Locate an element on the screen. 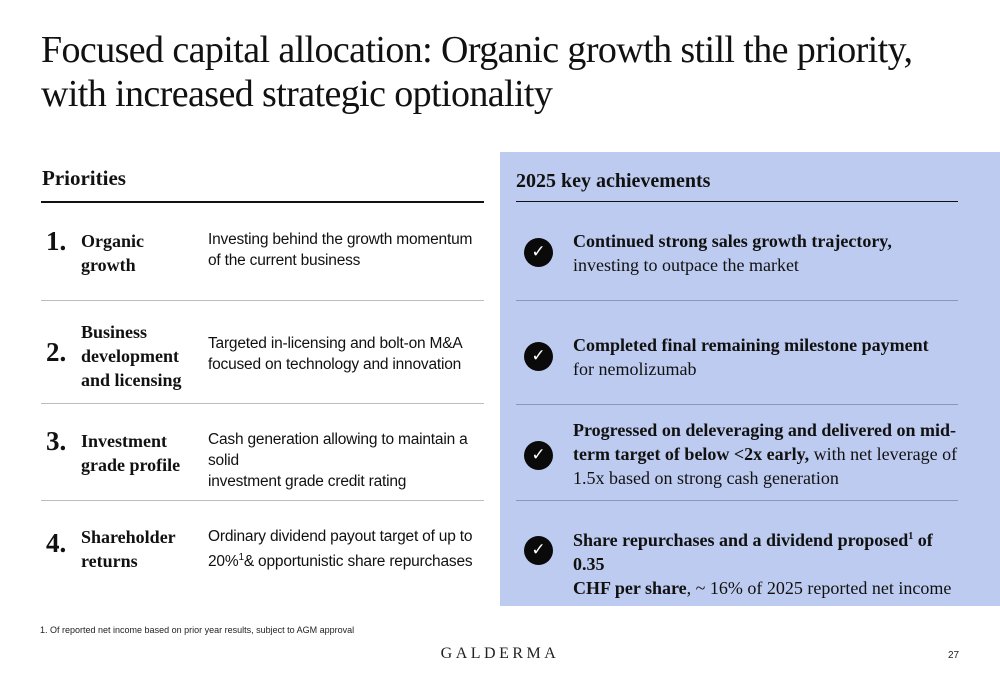 This screenshot has width=1000, height=685. priority-1-name: Organic growth is located at coordinates (112, 253).